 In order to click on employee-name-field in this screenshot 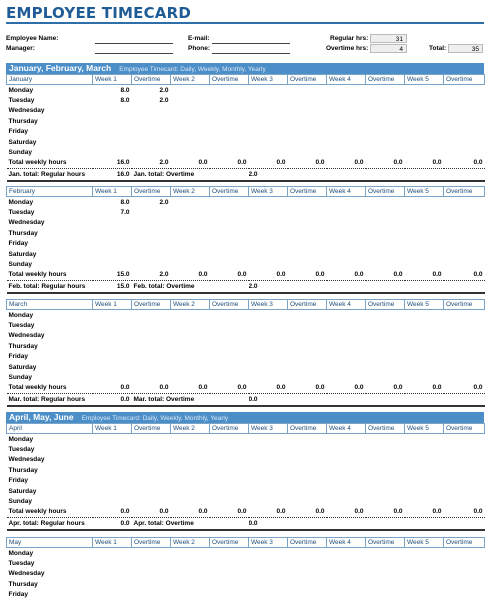, I will do `click(134, 43)`.